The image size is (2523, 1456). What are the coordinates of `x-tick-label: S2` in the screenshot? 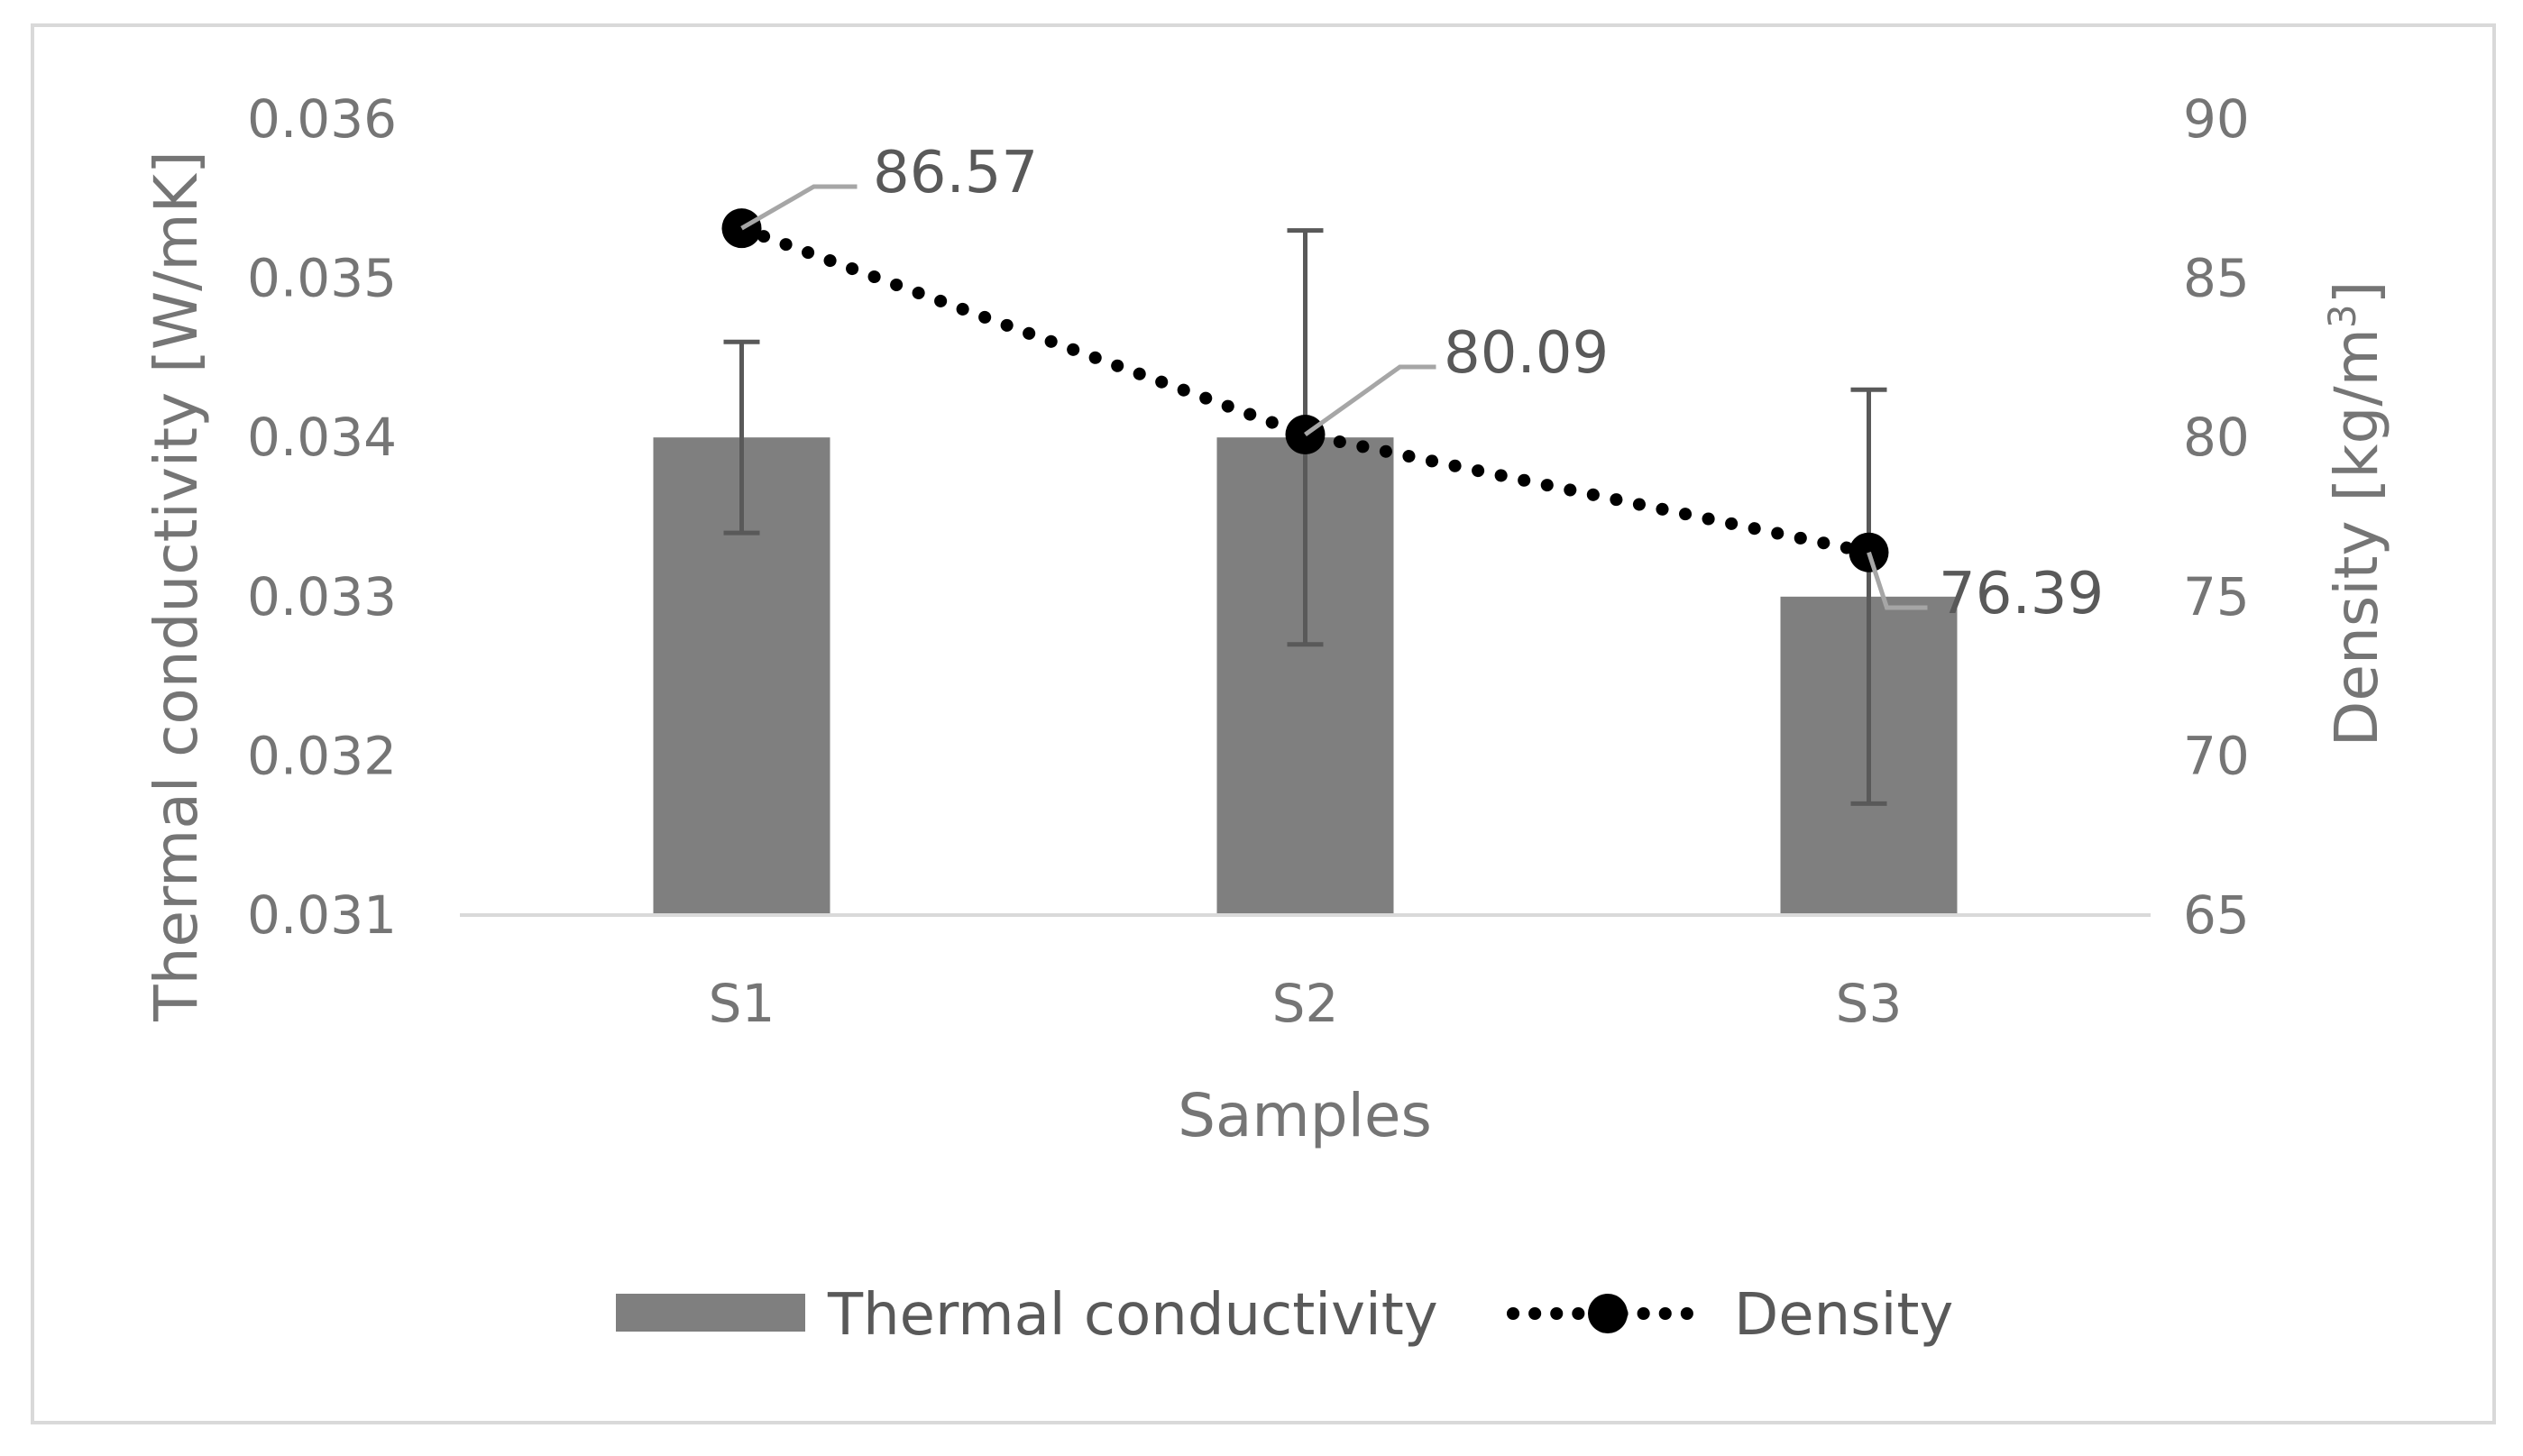 It's located at (1305, 1004).